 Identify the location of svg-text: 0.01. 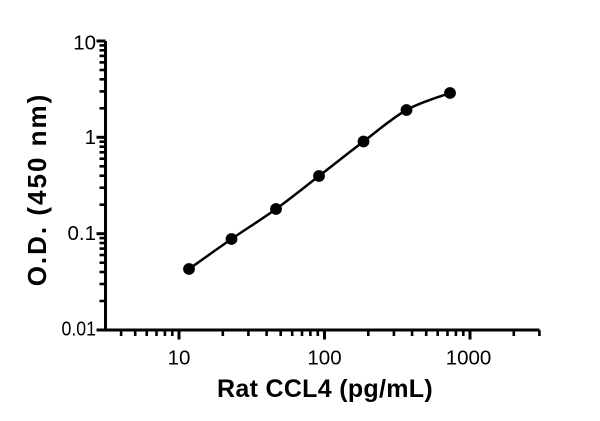
(79, 329).